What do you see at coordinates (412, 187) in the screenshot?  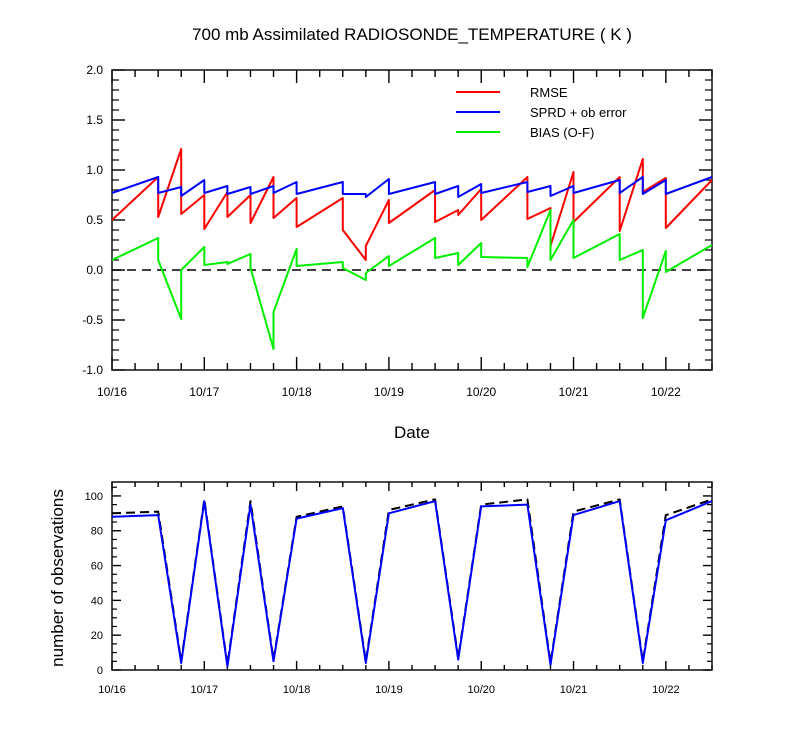 I see `series-line-sprd-ob-error` at bounding box center [412, 187].